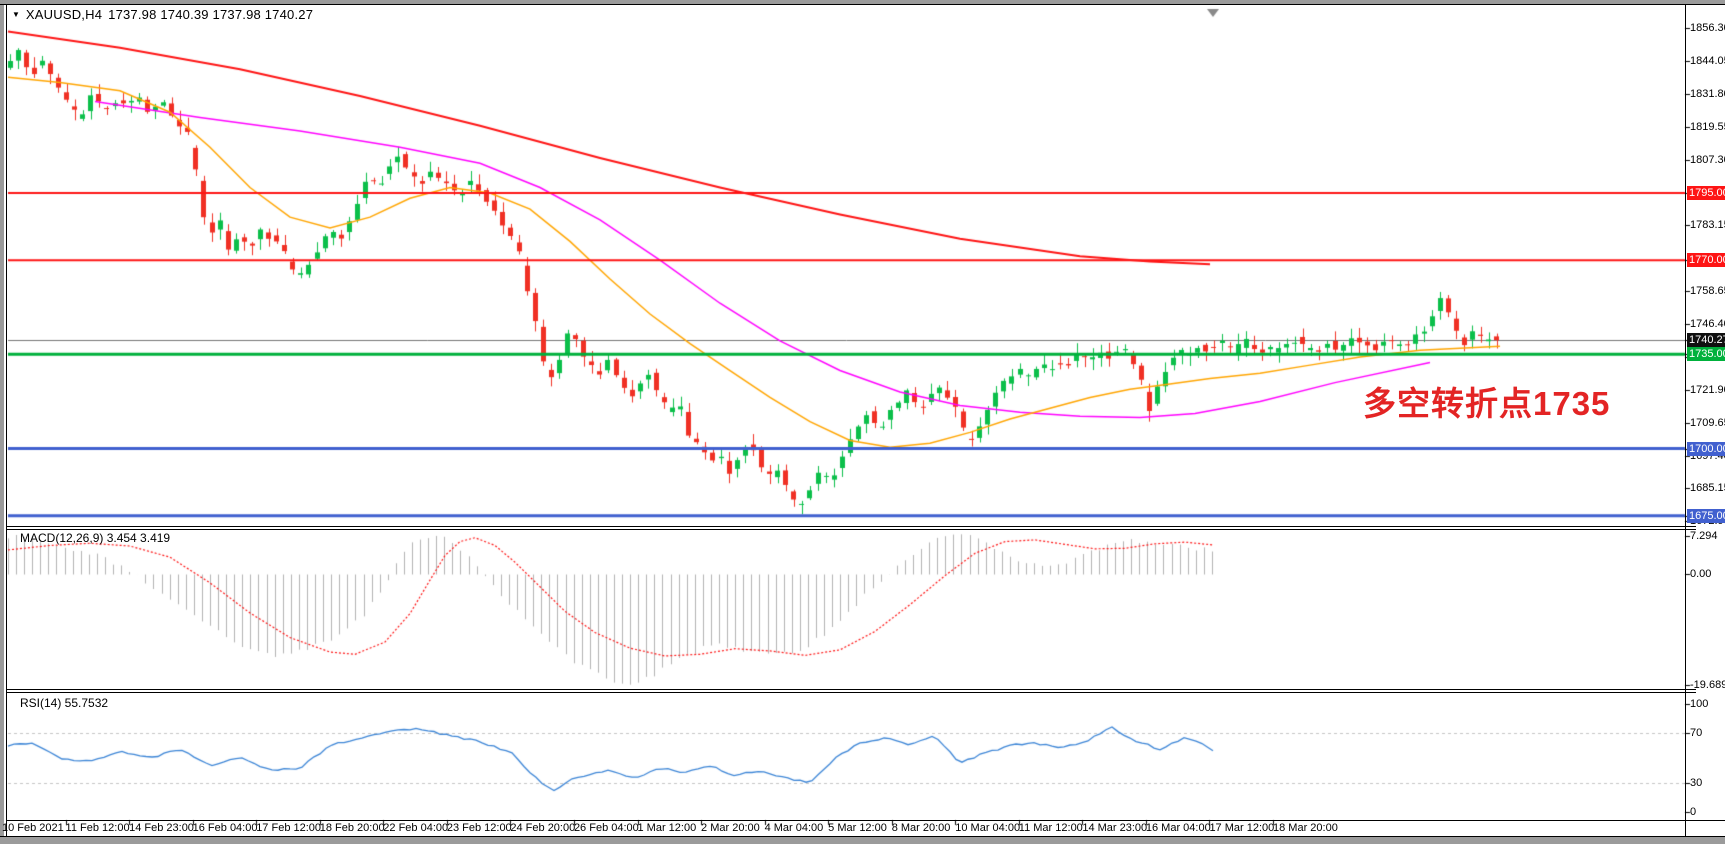 This screenshot has width=1725, height=844. Describe the element at coordinates (1707, 60) in the screenshot. I see `price-axis-label: 1844.05` at that location.